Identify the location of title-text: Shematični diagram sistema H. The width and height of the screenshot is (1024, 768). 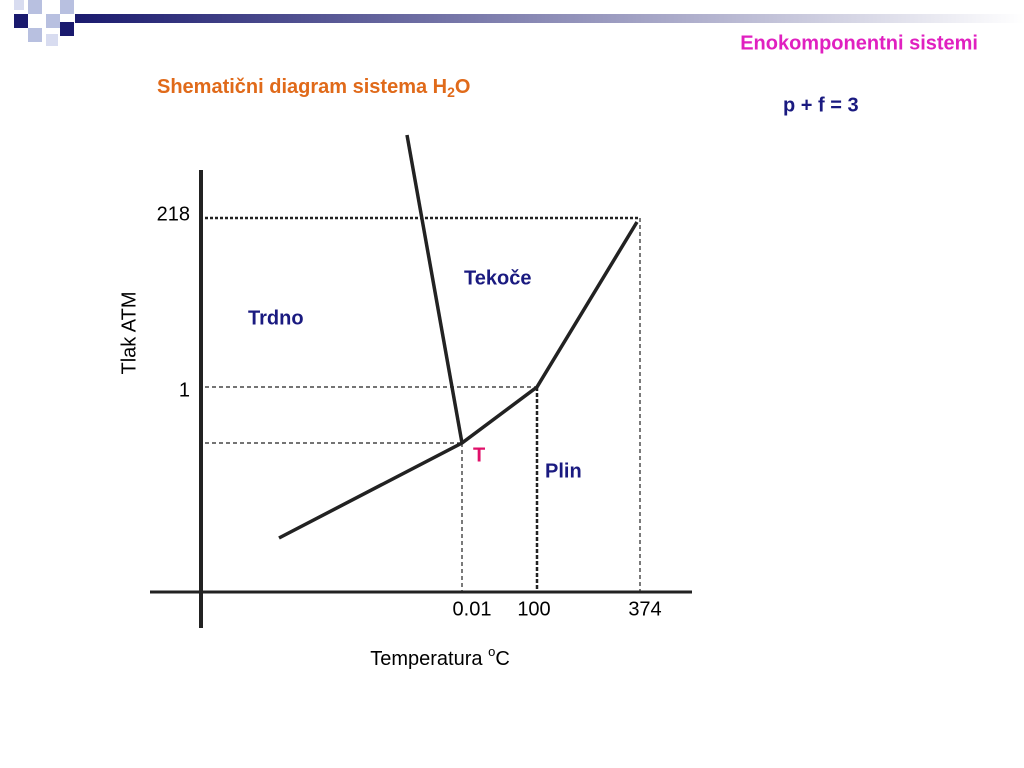
(302, 87).